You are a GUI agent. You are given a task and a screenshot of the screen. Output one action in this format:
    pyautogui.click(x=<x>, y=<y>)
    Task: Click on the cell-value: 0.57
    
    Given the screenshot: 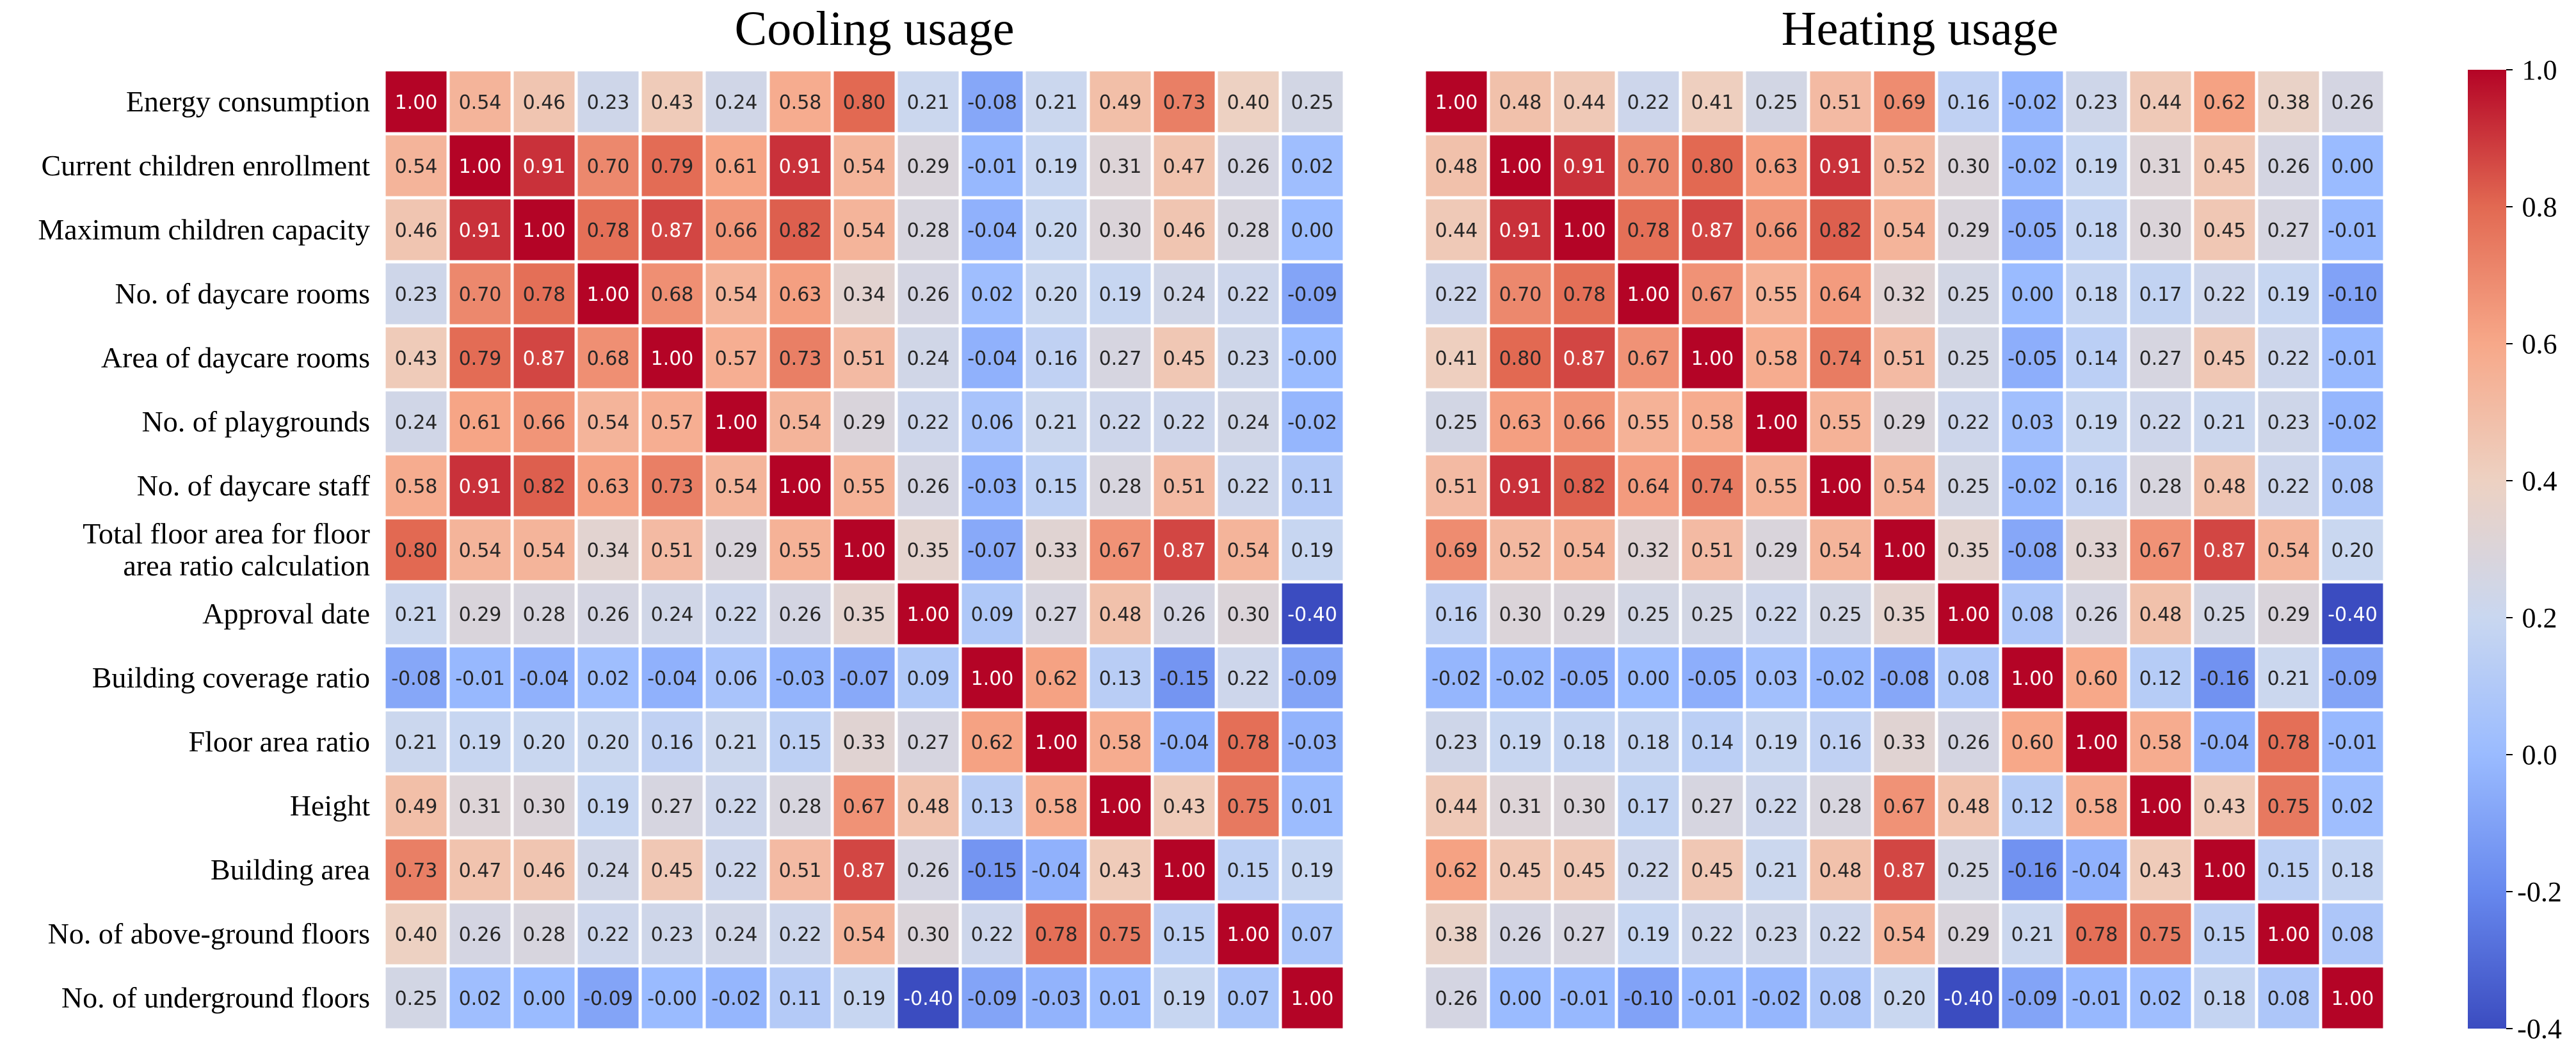 What is the action you would take?
    pyautogui.click(x=736, y=359)
    